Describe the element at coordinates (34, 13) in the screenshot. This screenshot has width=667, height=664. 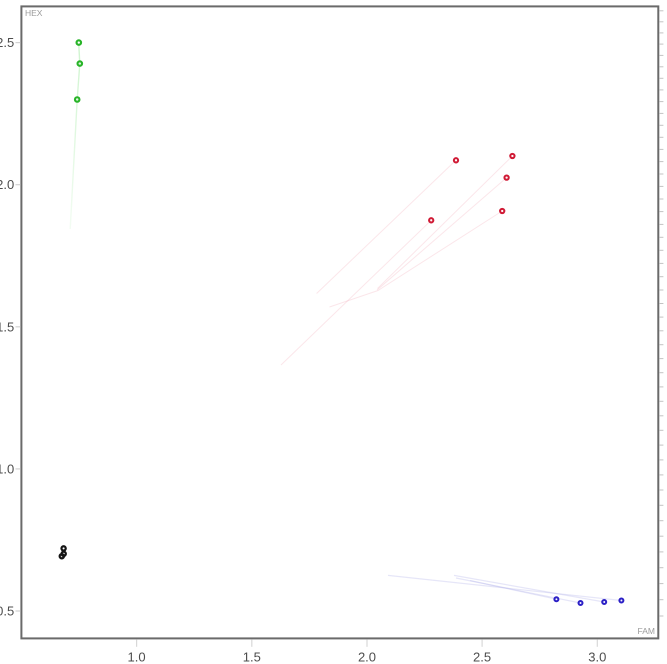
I see `svg-text: HEX` at that location.